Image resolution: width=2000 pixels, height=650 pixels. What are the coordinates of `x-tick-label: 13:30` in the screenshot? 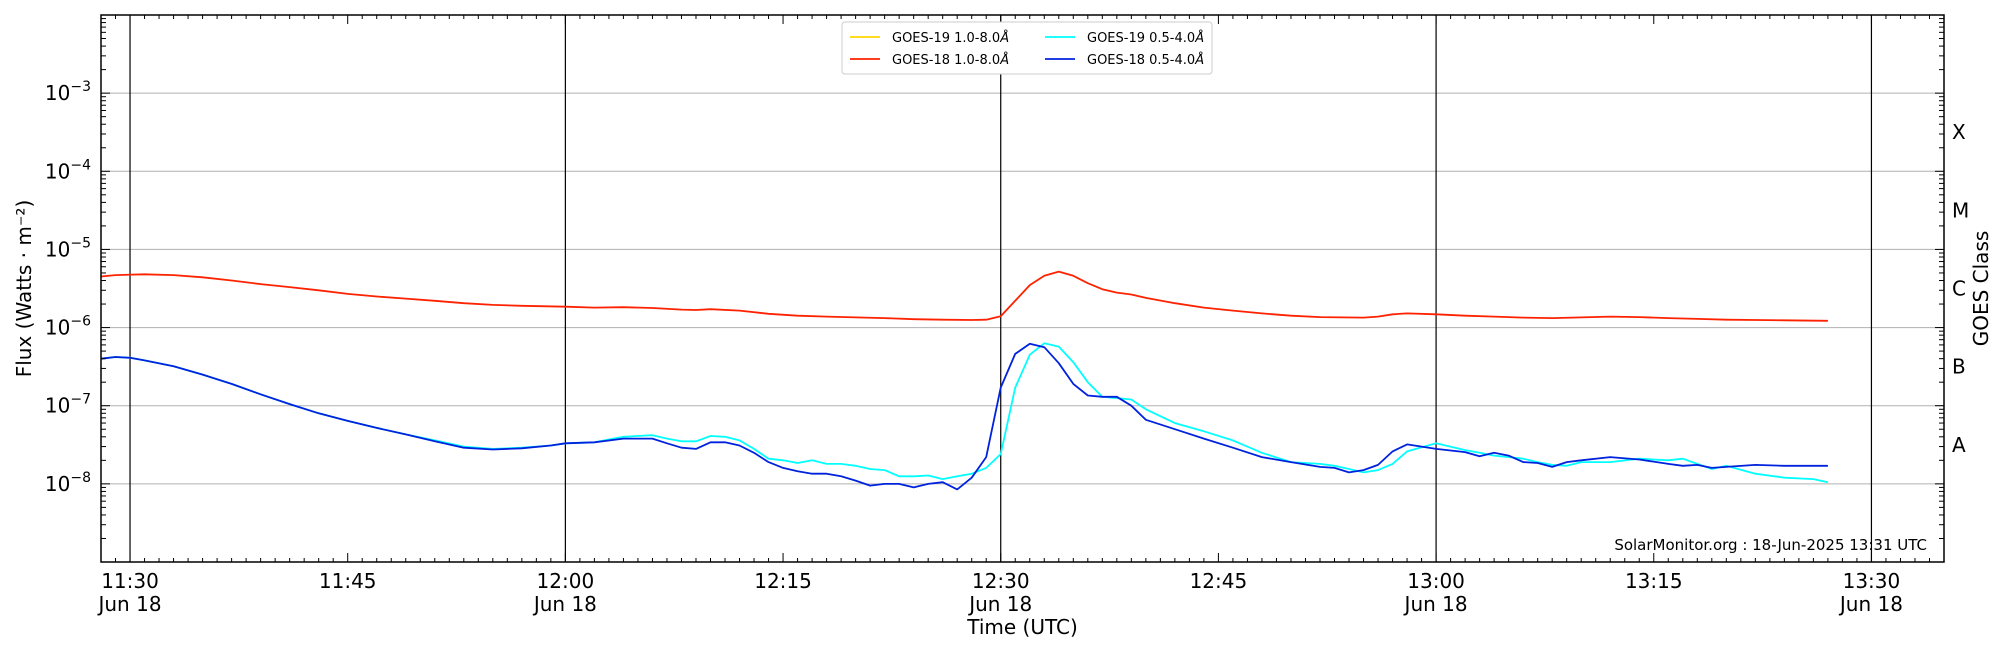 It's located at (1872, 581).